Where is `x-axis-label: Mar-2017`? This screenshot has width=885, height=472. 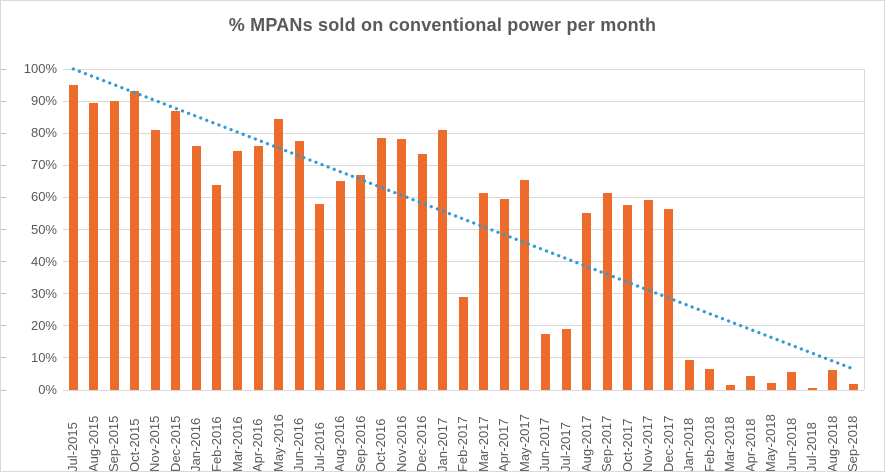
x-axis-label: Mar-2017 is located at coordinates (483, 444).